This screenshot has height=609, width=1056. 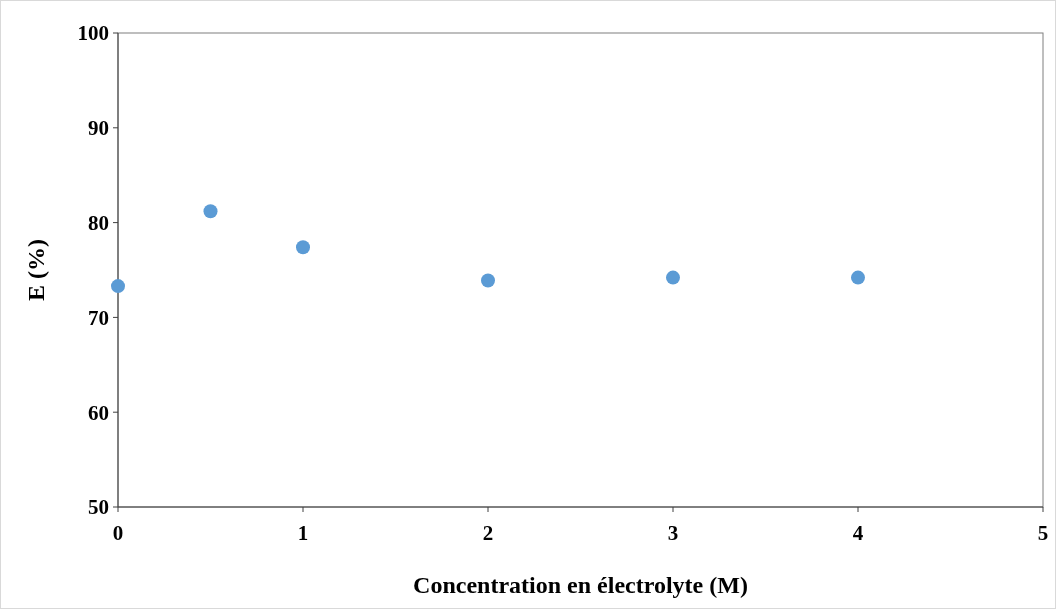 I want to click on x-tick-label: 1, so click(x=303, y=533).